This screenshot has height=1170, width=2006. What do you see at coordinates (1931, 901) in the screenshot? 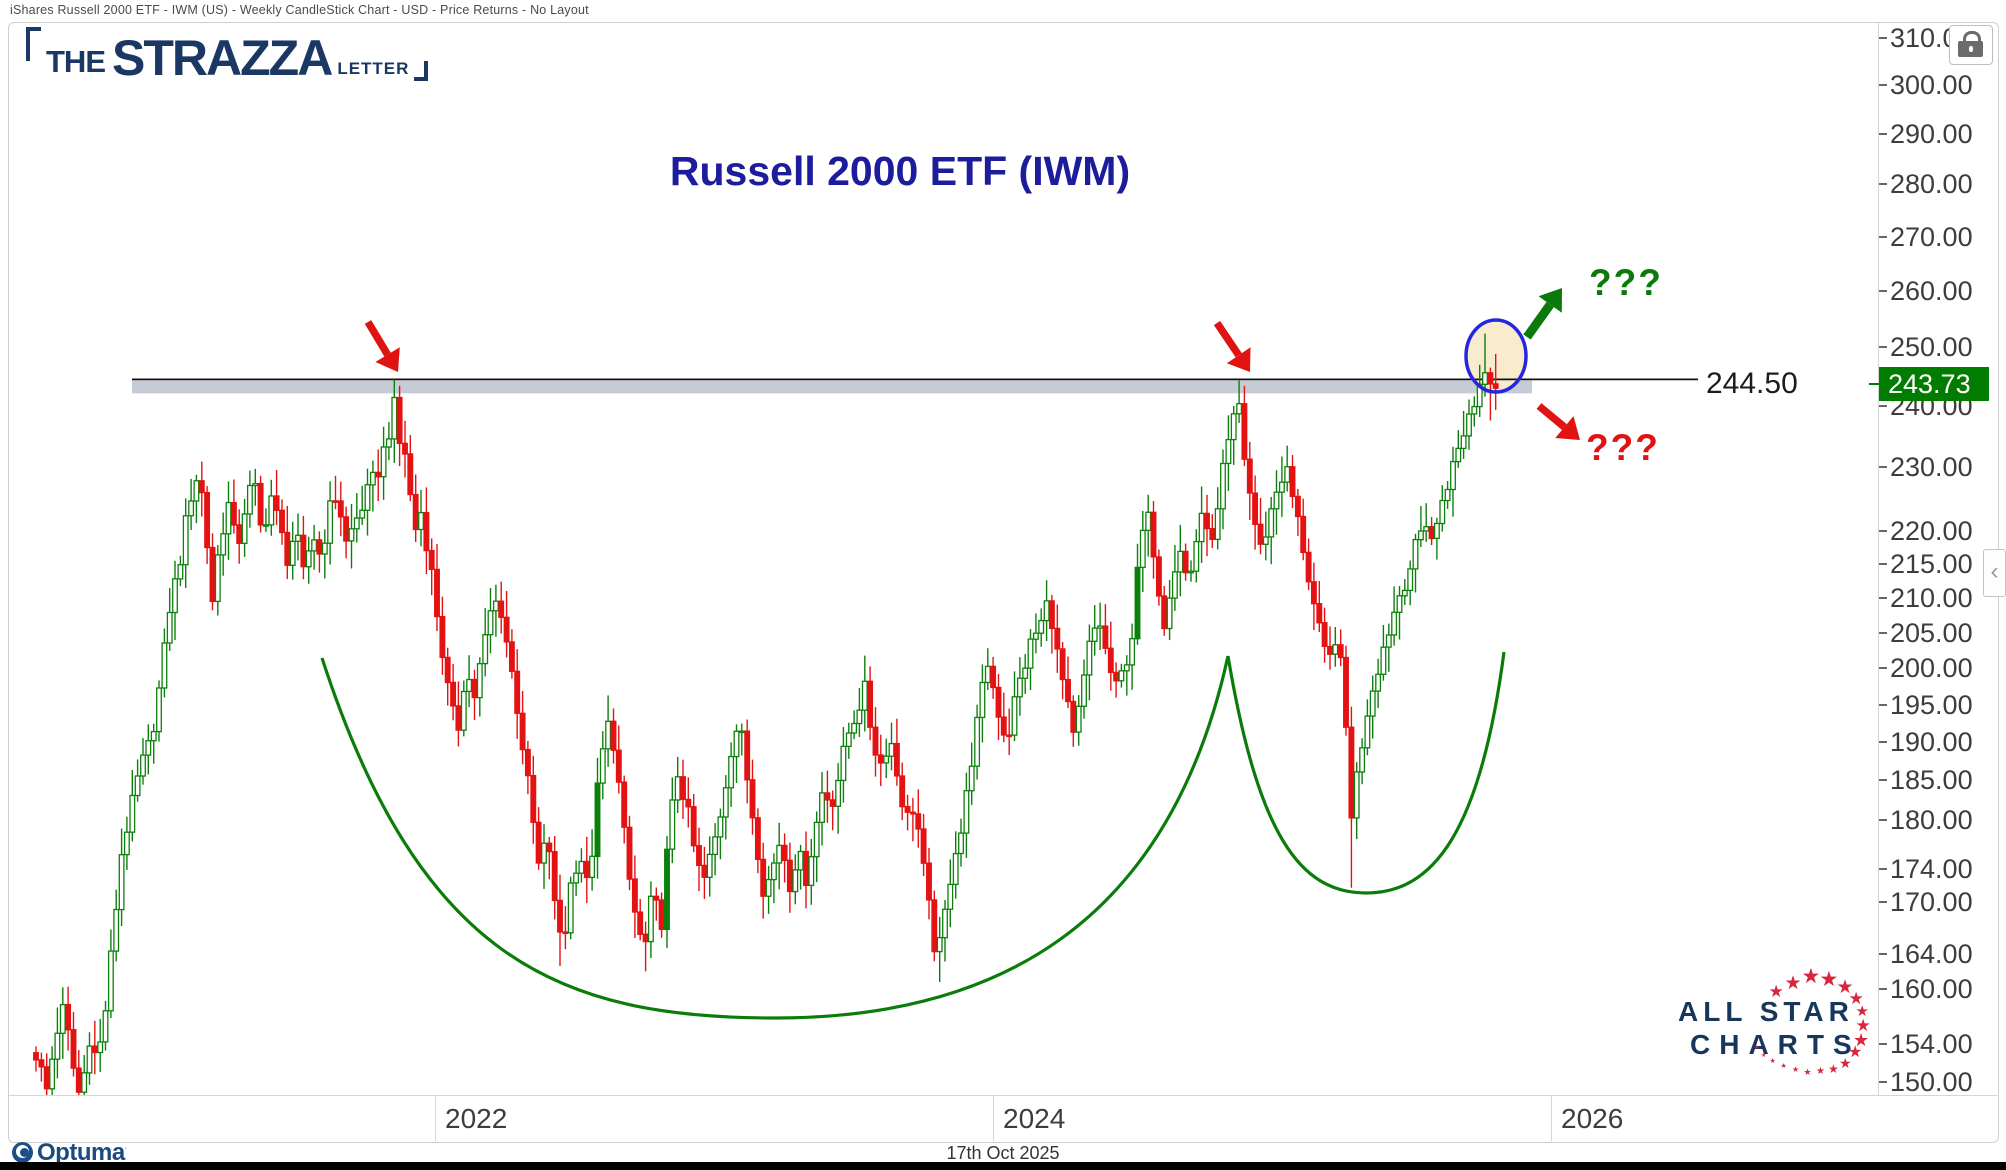
I see `y-axis-tick-label: 170.00` at bounding box center [1931, 901].